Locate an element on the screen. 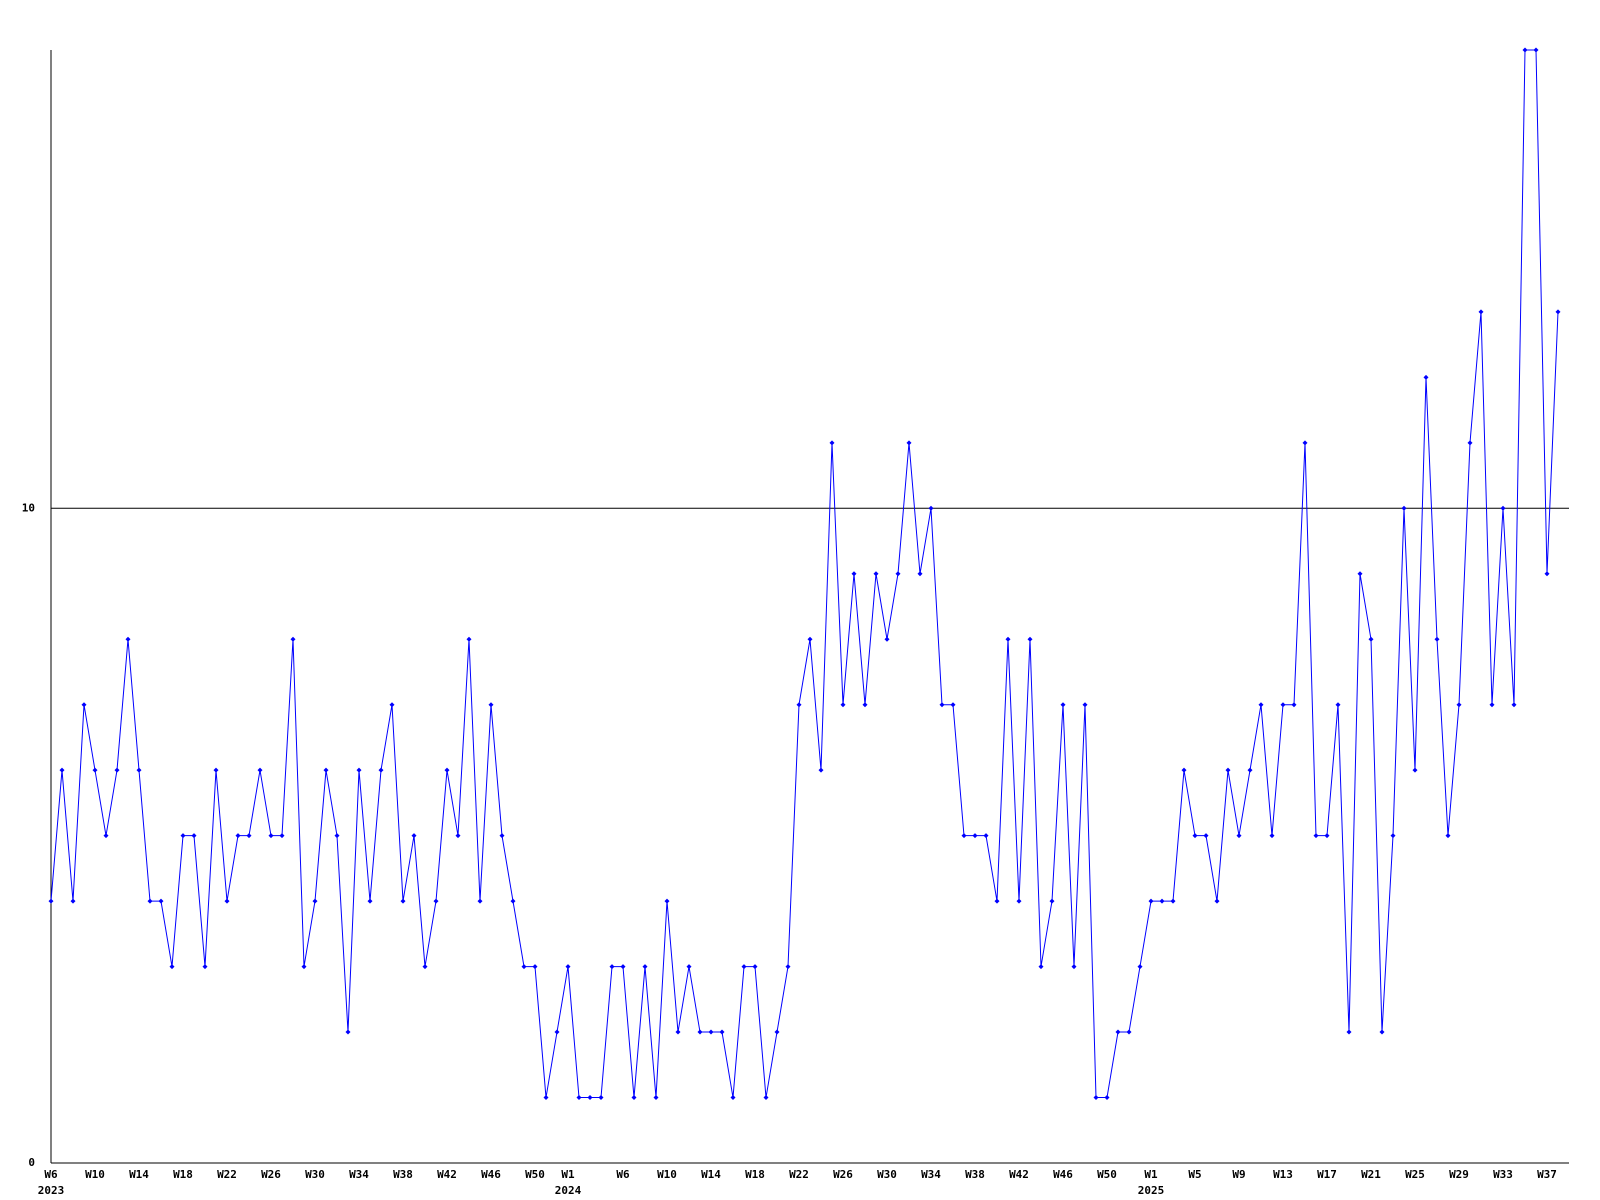  x-year-label: 2024 is located at coordinates (568, 1190).